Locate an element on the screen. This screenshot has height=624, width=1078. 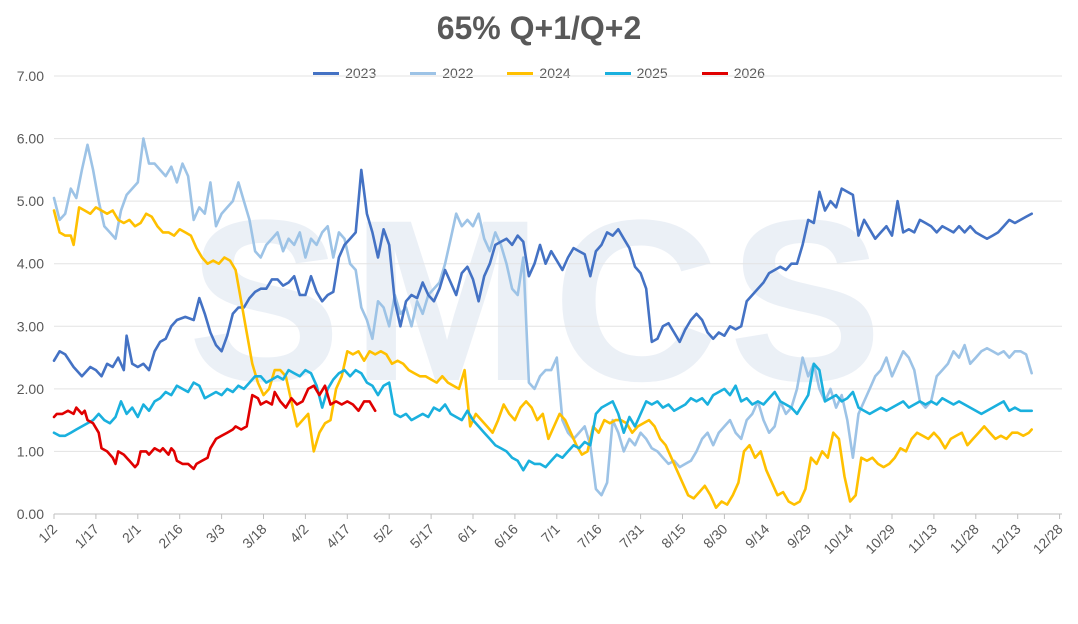
x-tick-label: 8/15 is located at coordinates (673, 536).